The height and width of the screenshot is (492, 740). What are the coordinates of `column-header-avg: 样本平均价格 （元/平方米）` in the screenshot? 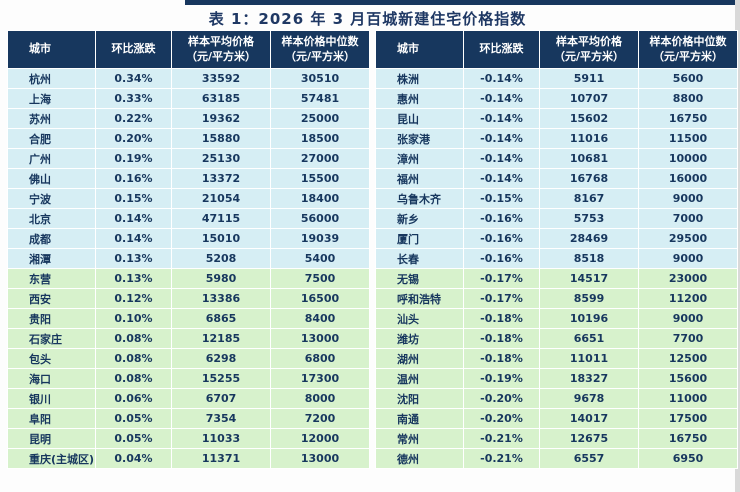 It's located at (589, 49).